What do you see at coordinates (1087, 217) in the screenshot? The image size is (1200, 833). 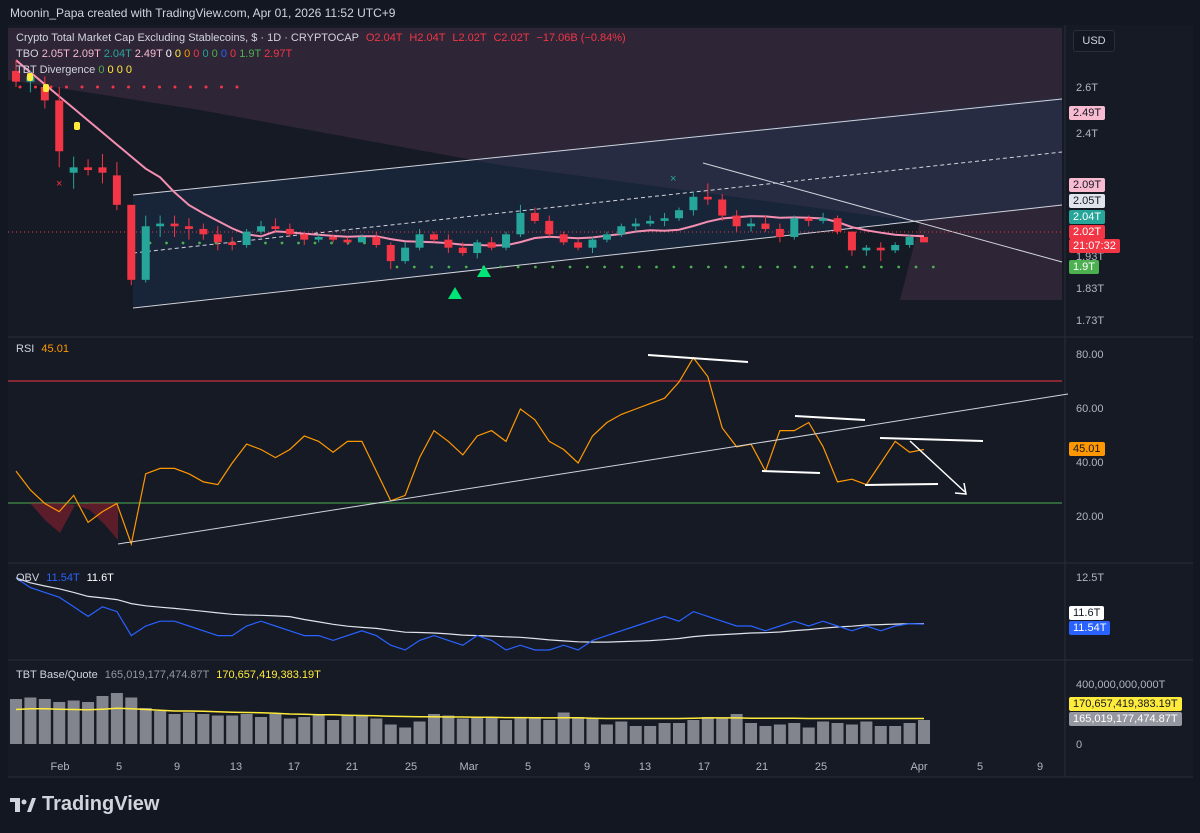 I see `tag-open: 2.04T` at bounding box center [1087, 217].